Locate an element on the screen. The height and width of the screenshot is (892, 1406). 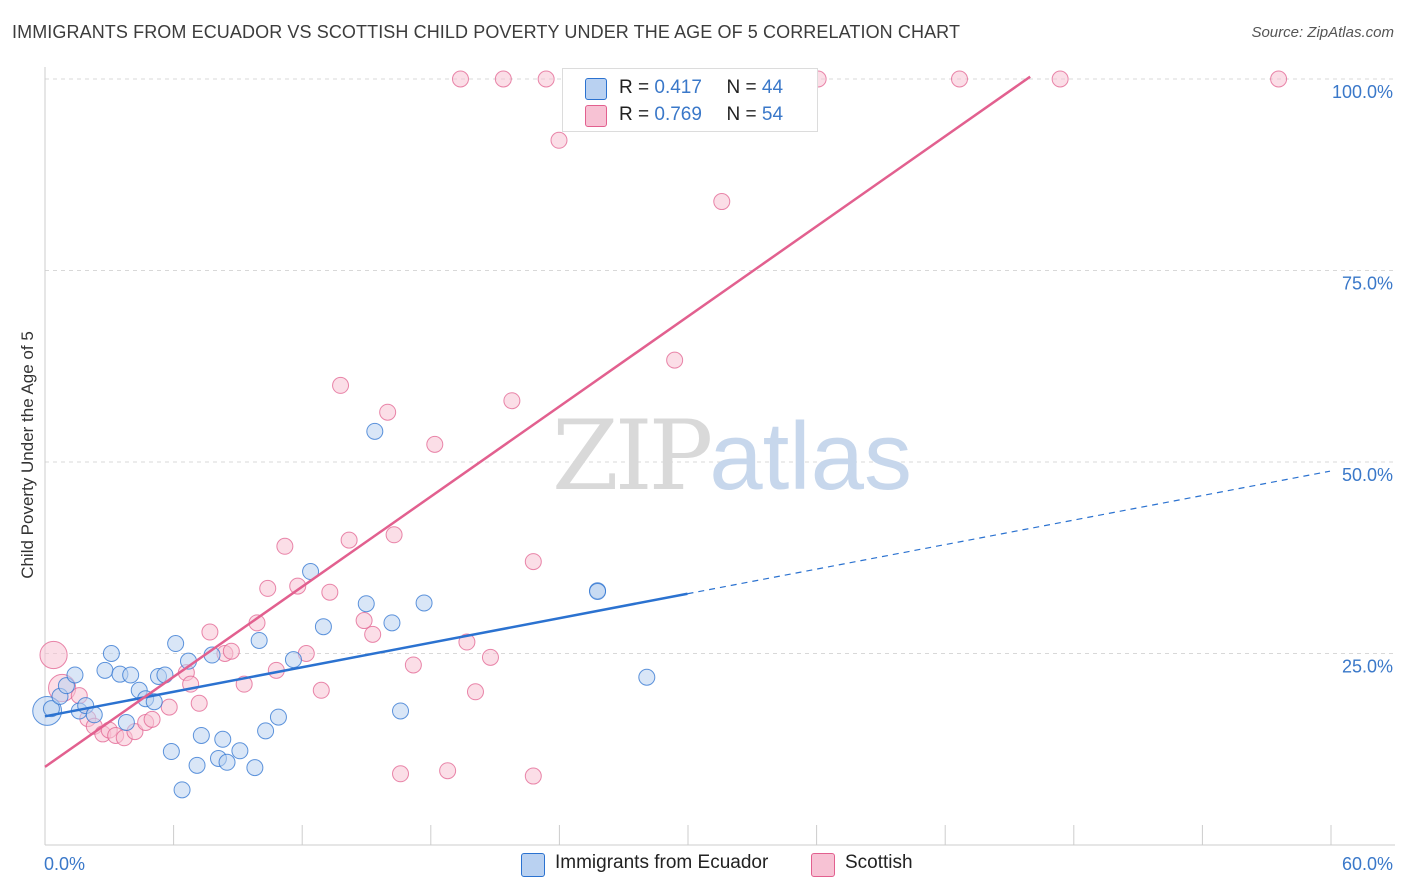
y-tick-label: 25.0% is located at coordinates (1367, 667).